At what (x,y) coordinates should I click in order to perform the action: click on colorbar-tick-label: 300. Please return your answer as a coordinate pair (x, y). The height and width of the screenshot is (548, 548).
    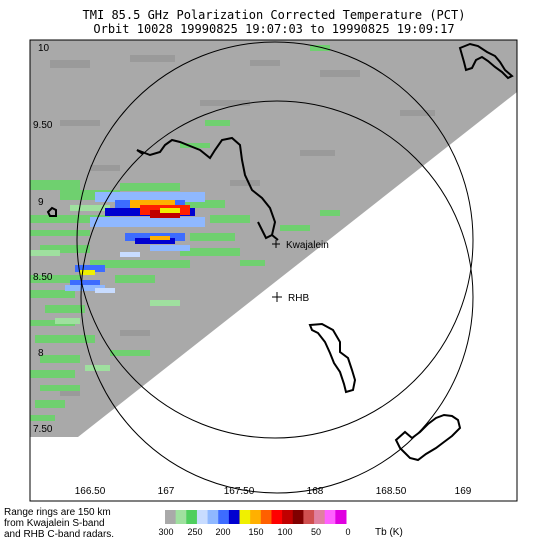
    Looking at the image, I should click on (165, 532).